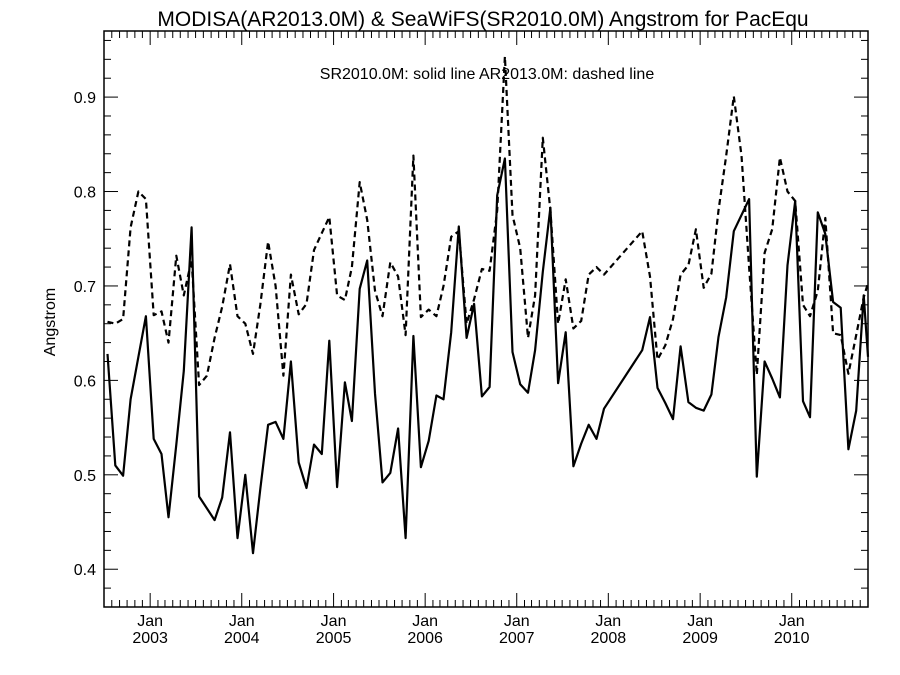 Image resolution: width=900 pixels, height=675 pixels. Describe the element at coordinates (425, 638) in the screenshot. I see `x-tick-year-label: 2006` at that location.